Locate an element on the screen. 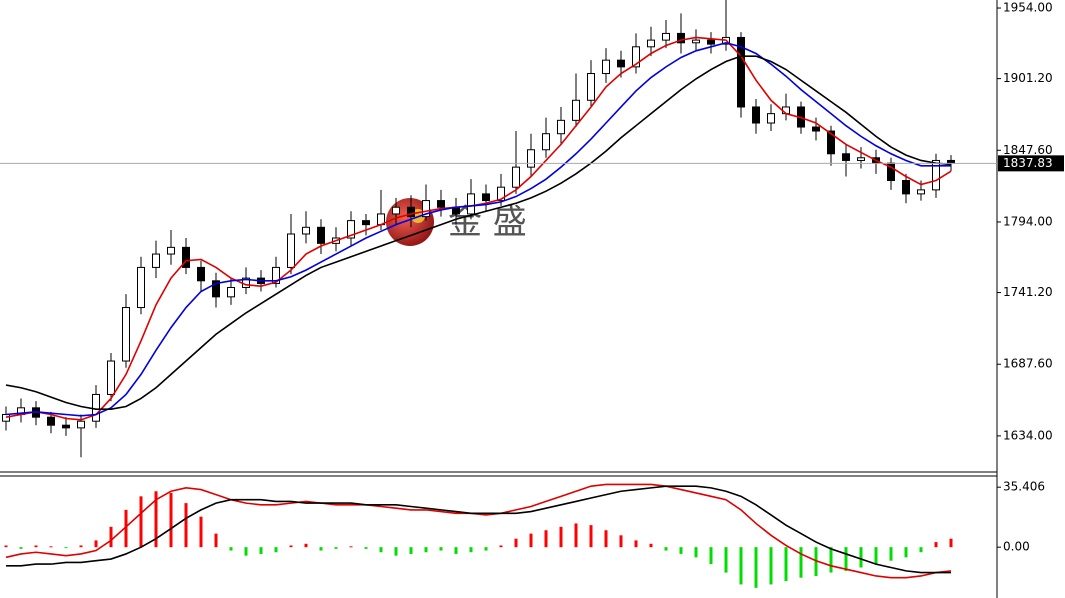 The width and height of the screenshot is (1065, 598). y-tick-label: 1794.00 is located at coordinates (1028, 221).